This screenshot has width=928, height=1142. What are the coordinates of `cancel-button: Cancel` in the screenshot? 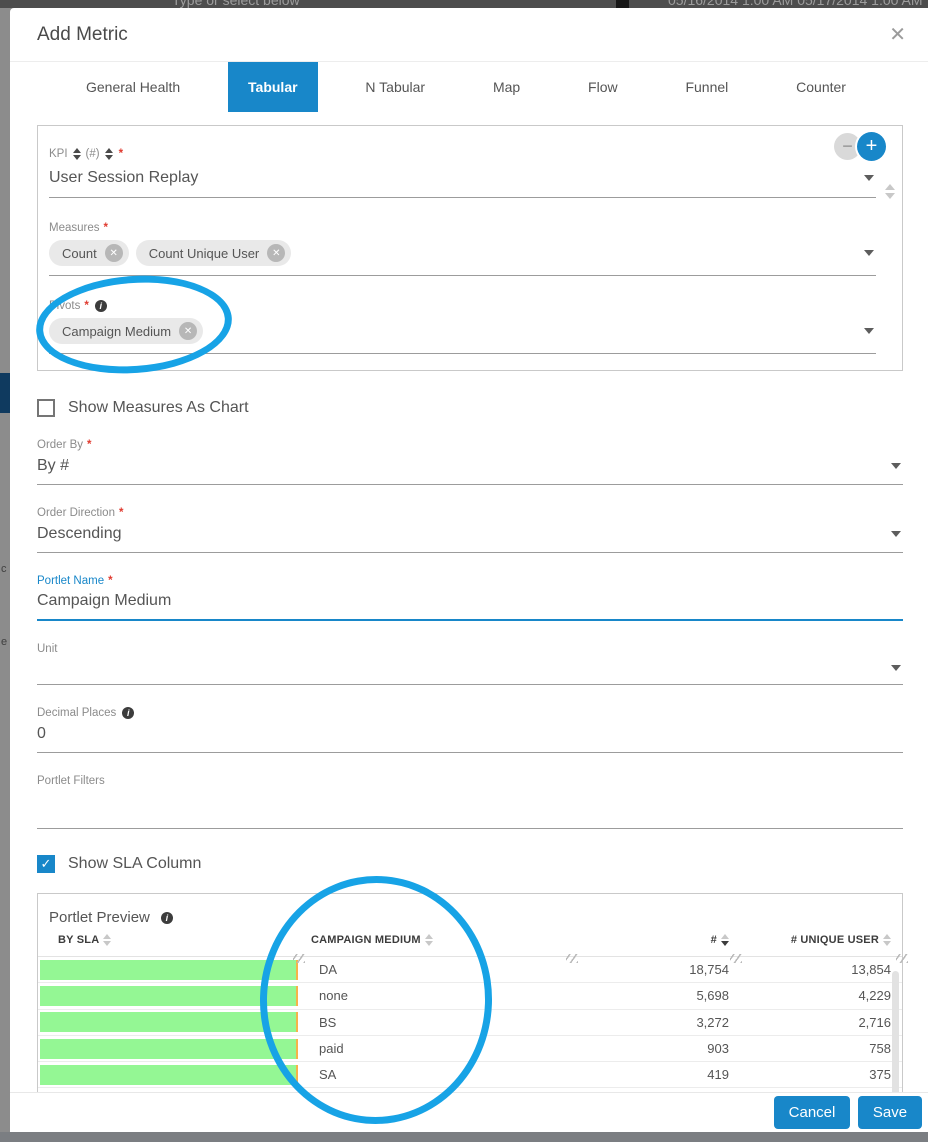 It's located at (812, 1112).